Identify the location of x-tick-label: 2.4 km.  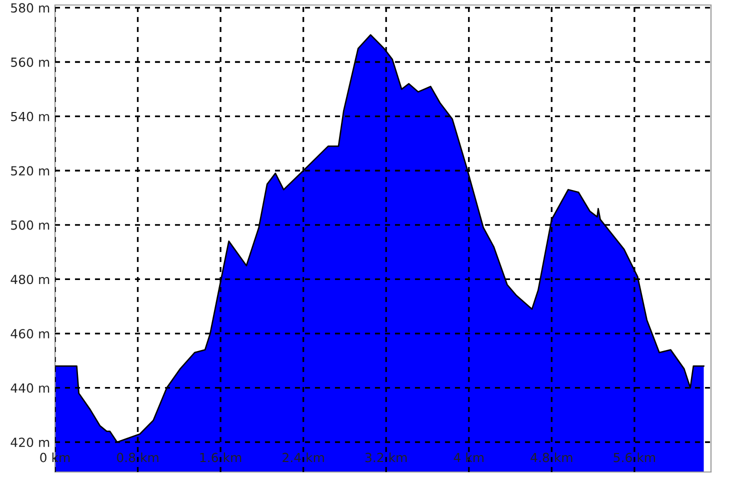
(303, 457).